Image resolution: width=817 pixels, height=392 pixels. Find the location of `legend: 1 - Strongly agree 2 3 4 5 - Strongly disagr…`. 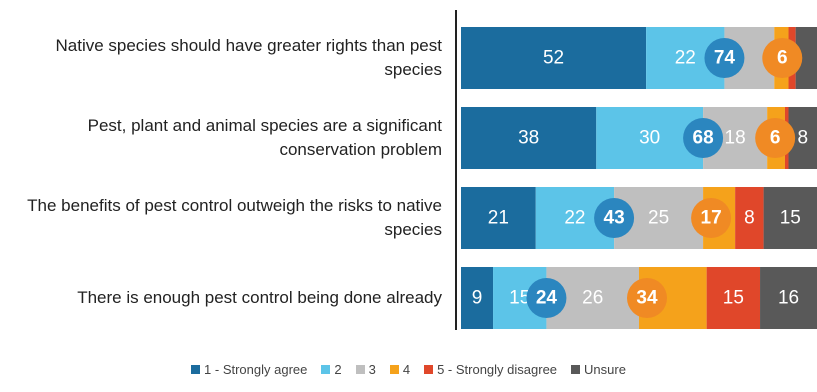

legend: 1 - Strongly agree 2 3 4 5 - Strongly disagr… is located at coordinates (408, 369).